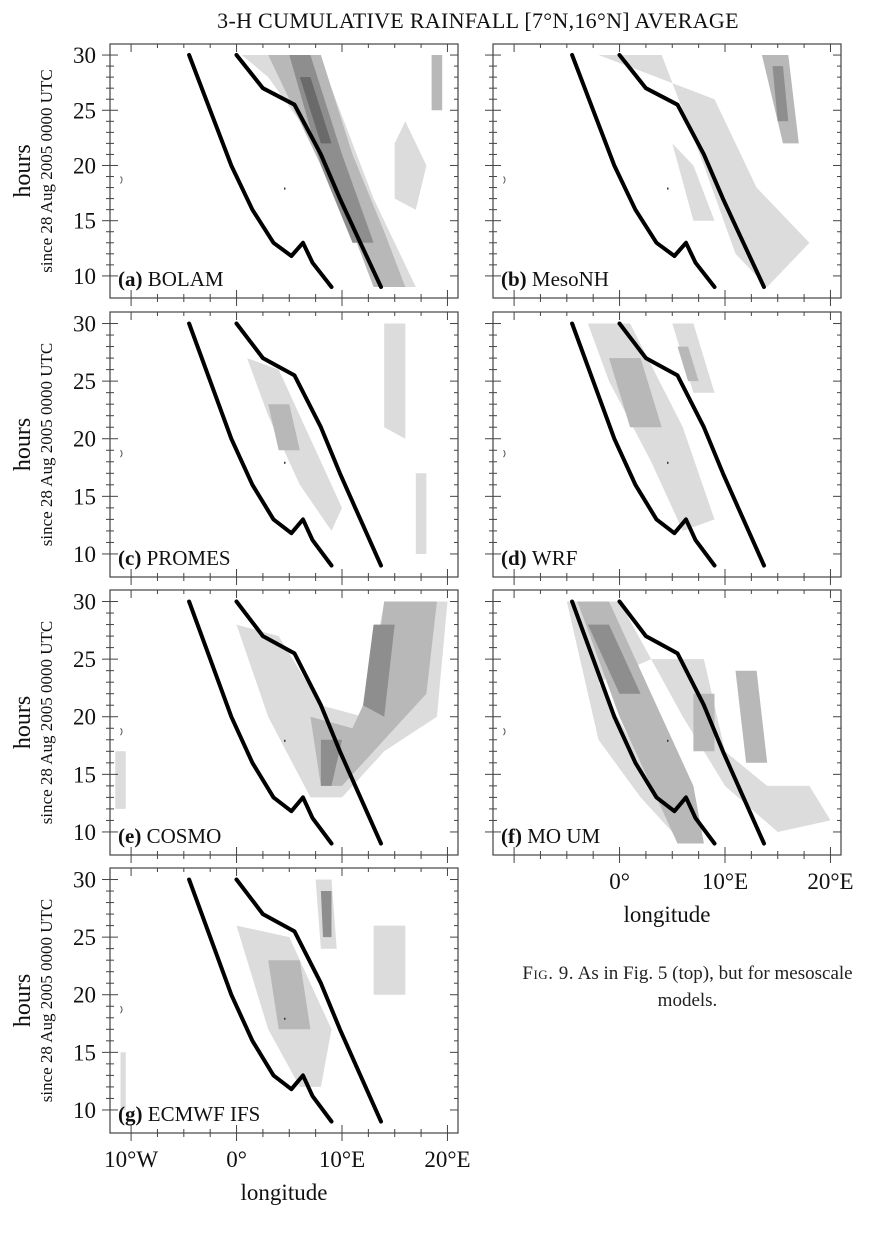 The height and width of the screenshot is (1238, 871). Describe the element at coordinates (548, 973) in the screenshot. I see `caption-label: Fig. 9.` at that location.